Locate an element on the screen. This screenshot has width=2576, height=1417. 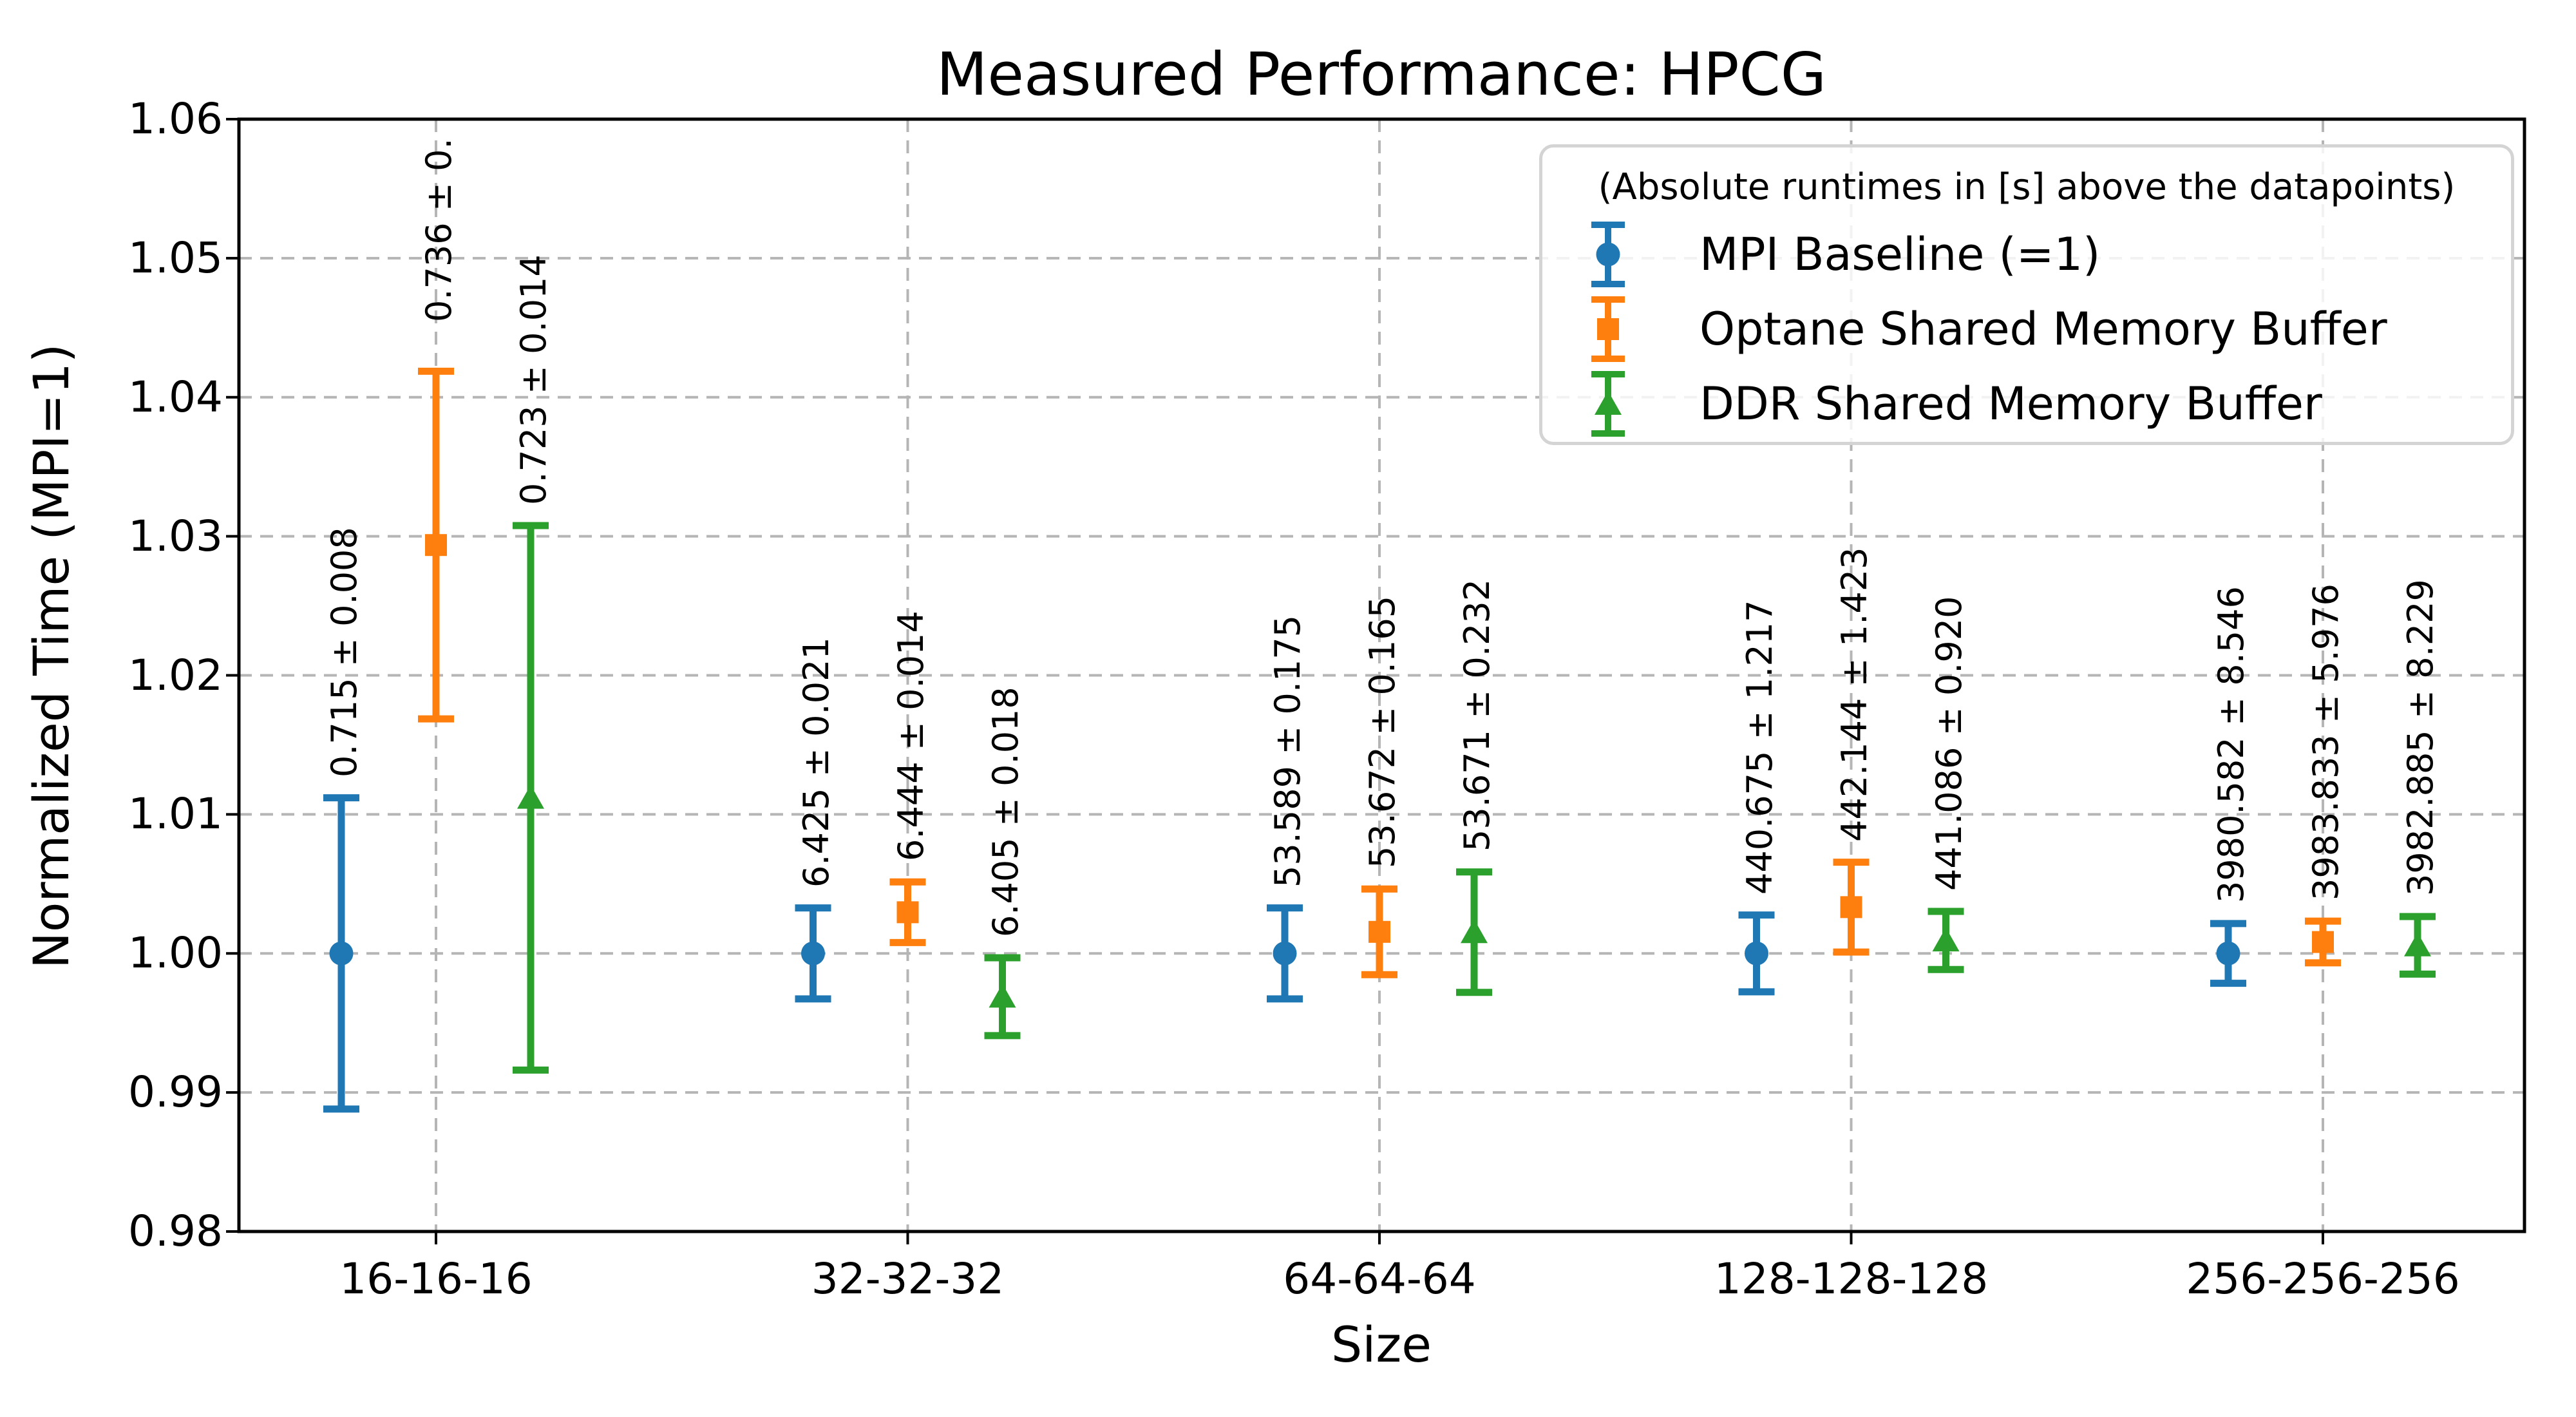
runtime-label: 53.672 ± 0.165 is located at coordinates (1382, 732).